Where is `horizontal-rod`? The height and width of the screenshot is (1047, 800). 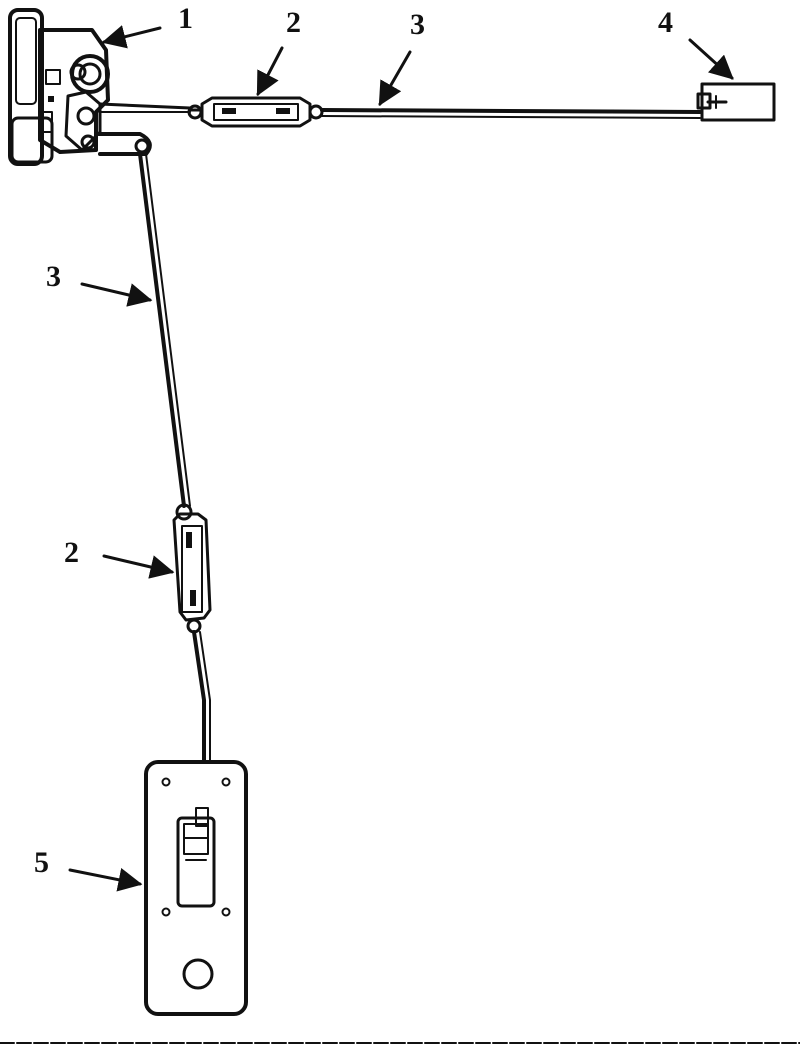 horizontal-rod is located at coordinates (445, 113).